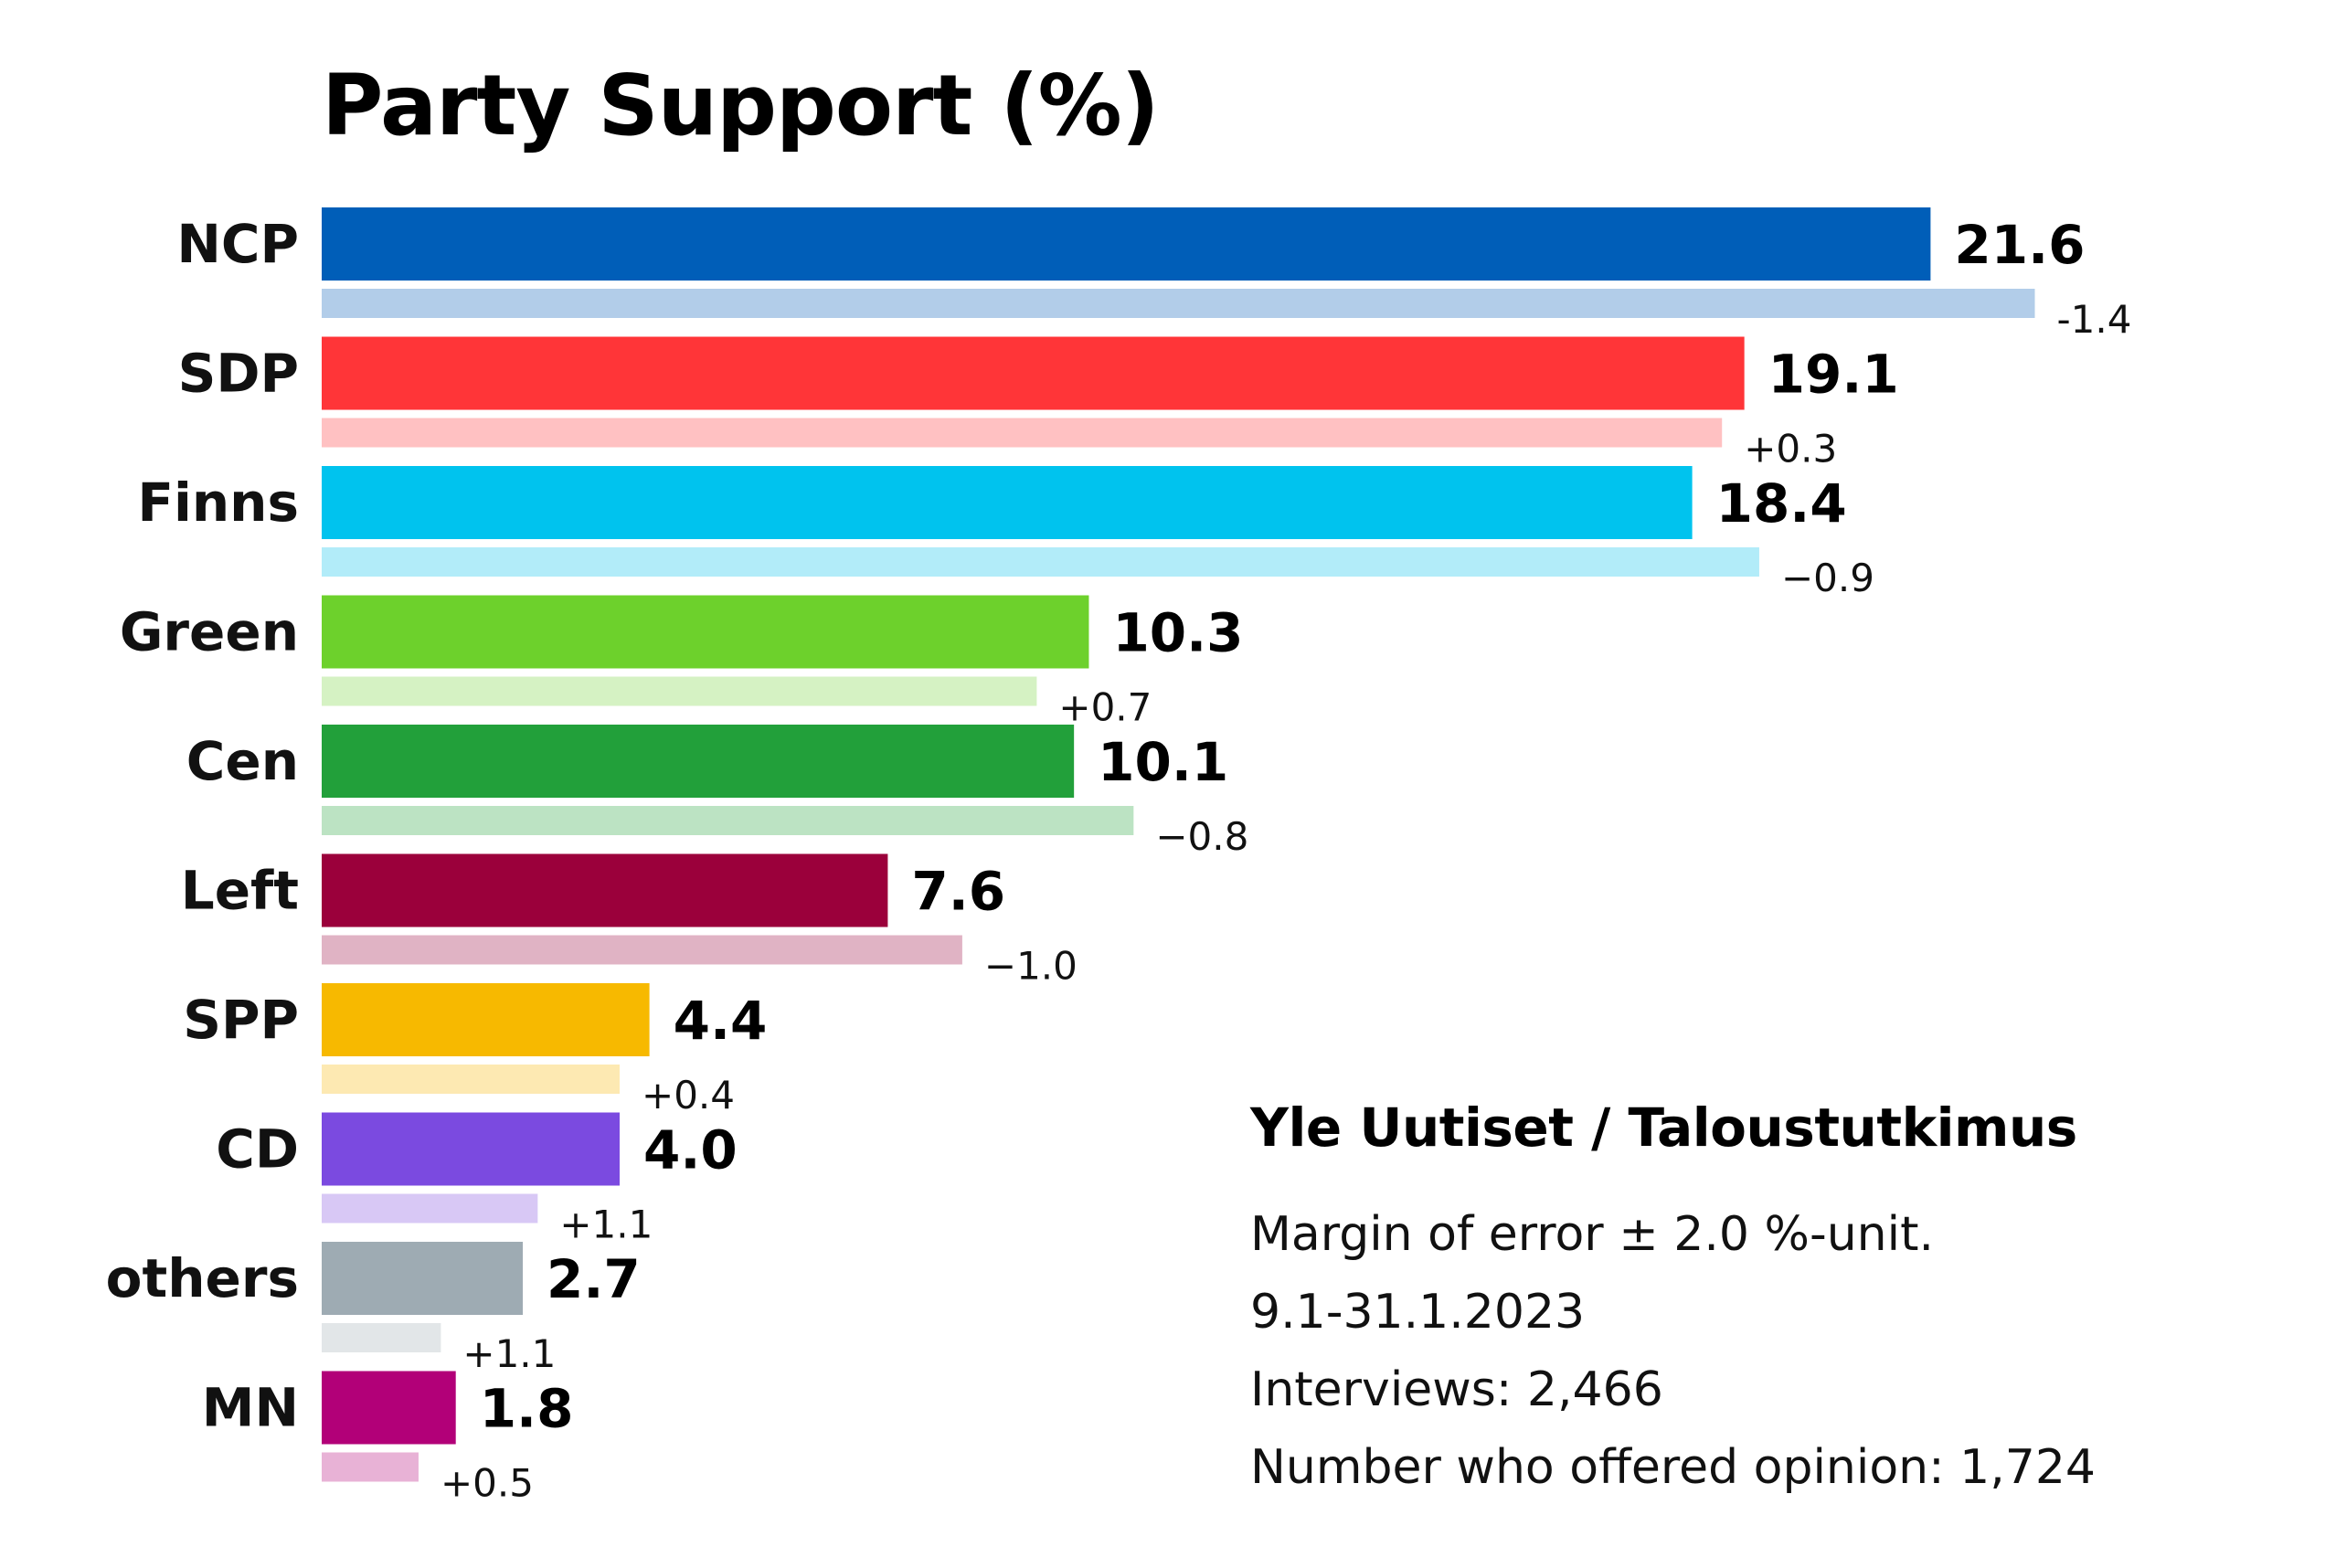 The height and width of the screenshot is (1568, 2325). What do you see at coordinates (1781, 504) in the screenshot?
I see `value-label-finns: 18.4` at bounding box center [1781, 504].